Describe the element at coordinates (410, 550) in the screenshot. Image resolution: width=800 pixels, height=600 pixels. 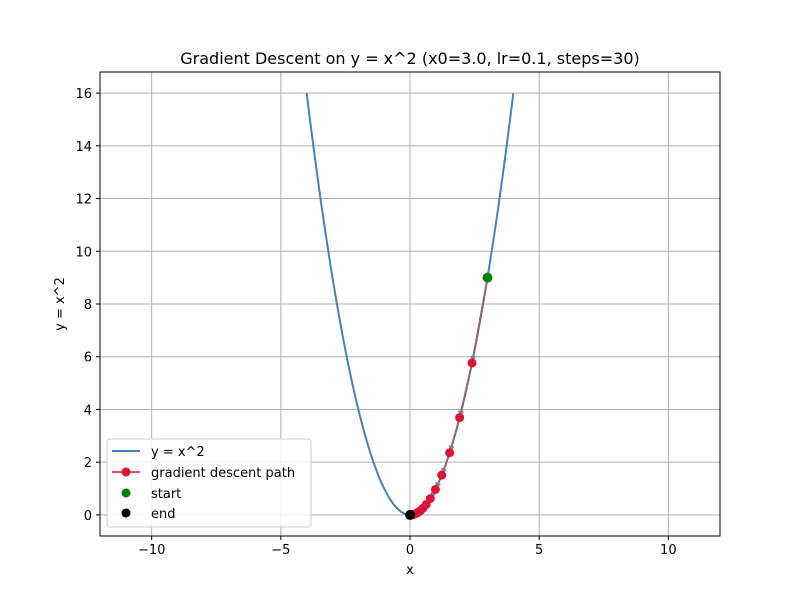
I see `x-tick-label: 0` at that location.